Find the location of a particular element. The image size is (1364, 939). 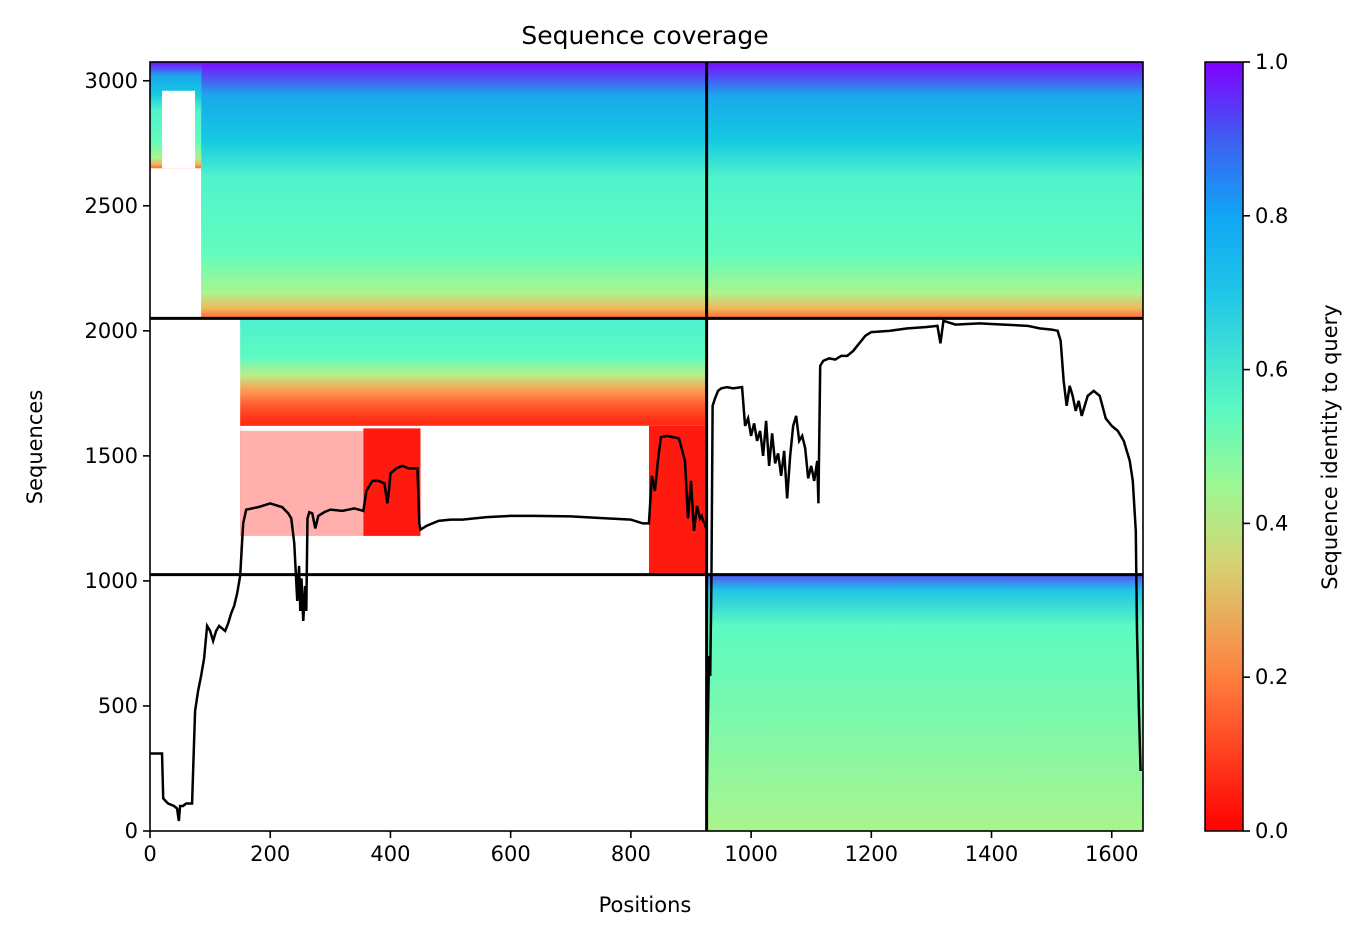

y-tick-label: 1000 is located at coordinates (111, 581).